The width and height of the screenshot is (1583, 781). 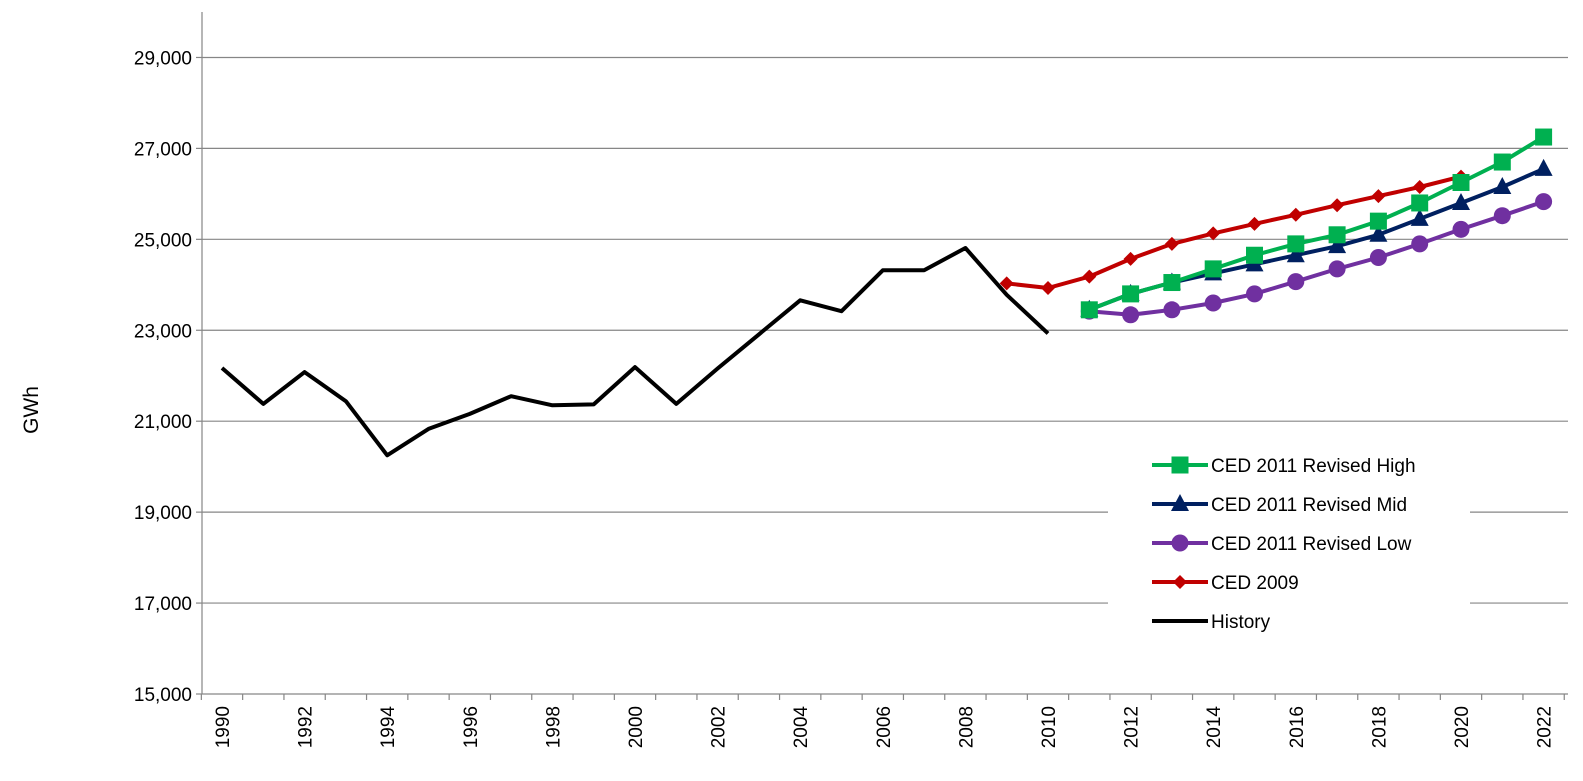 What do you see at coordinates (223, 727) in the screenshot?
I see `x-tick-label: 1990` at bounding box center [223, 727].